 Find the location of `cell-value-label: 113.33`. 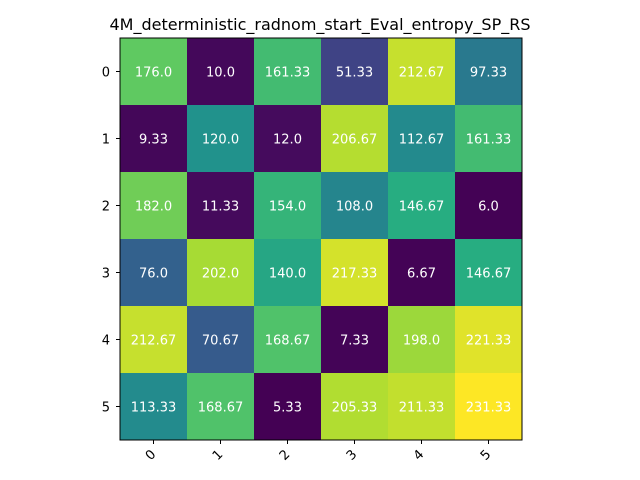

cell-value-label: 113.33 is located at coordinates (154, 408).